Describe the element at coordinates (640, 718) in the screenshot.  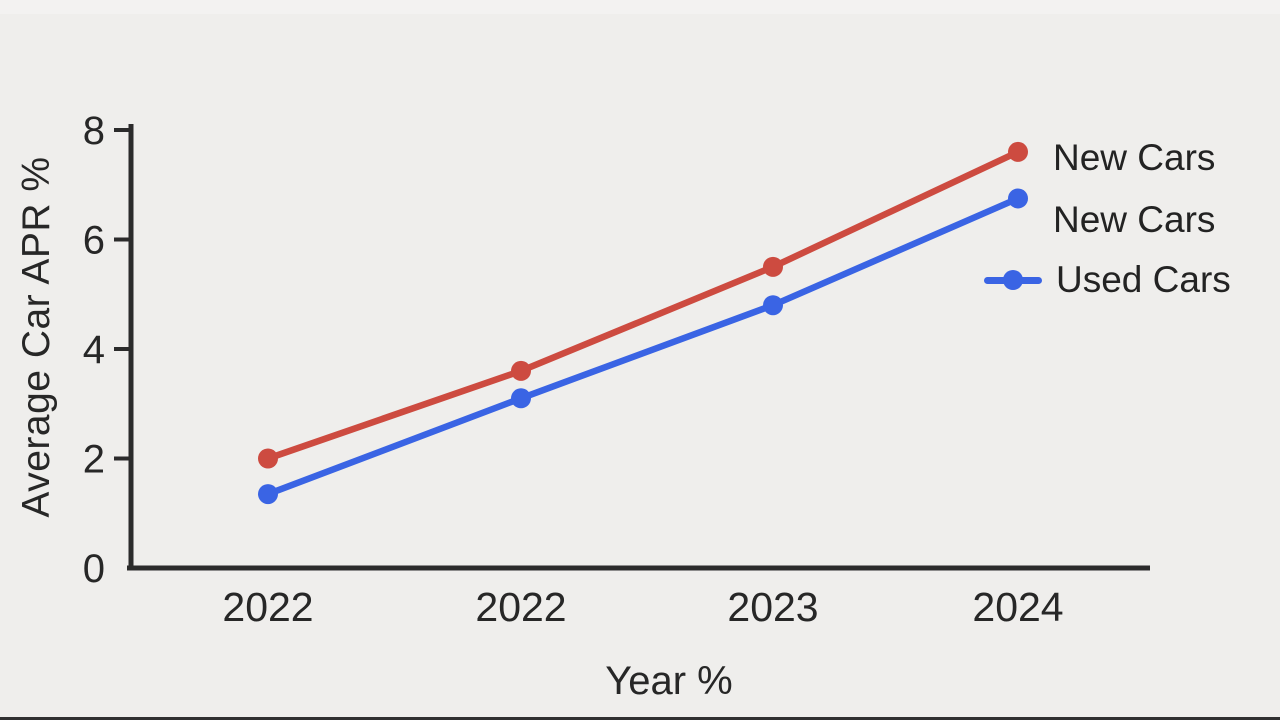
I see `bottom-edge-strip` at that location.